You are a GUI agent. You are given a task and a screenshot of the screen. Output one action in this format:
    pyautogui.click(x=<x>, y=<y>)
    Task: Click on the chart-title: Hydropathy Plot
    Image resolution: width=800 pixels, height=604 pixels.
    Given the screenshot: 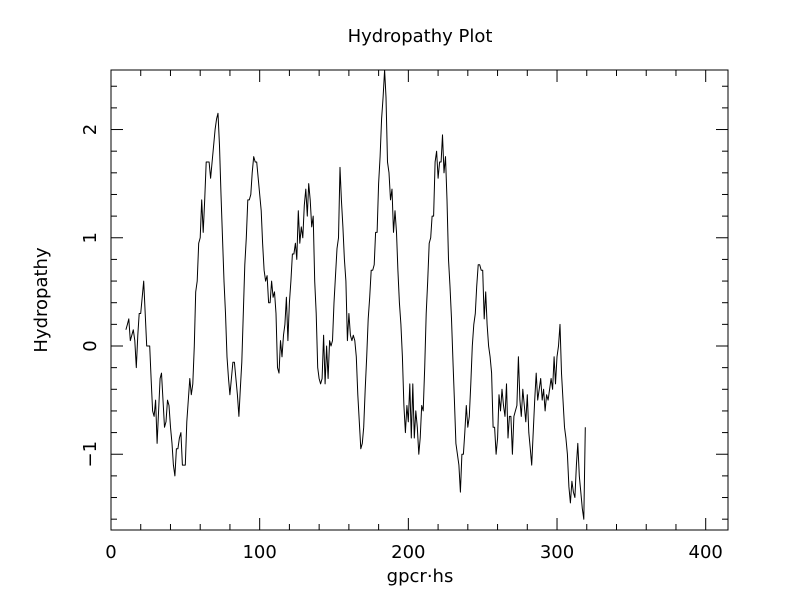 What is the action you would take?
    pyautogui.click(x=420, y=36)
    